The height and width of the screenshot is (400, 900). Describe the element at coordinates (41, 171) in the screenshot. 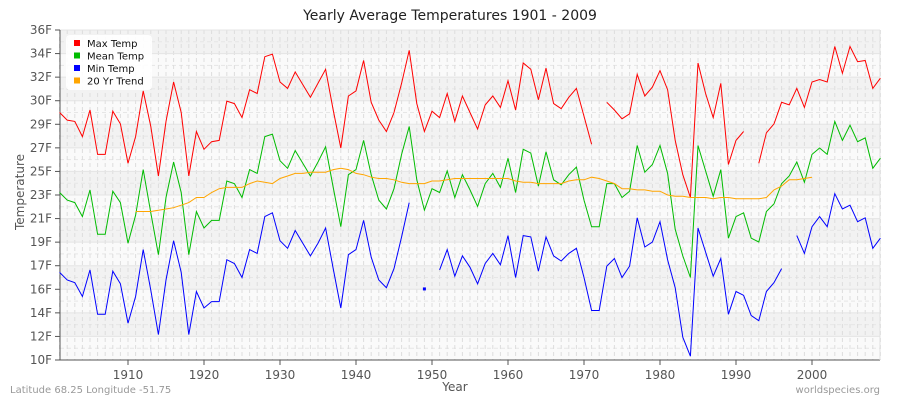

I see `y-tick-label: 25F` at that location.